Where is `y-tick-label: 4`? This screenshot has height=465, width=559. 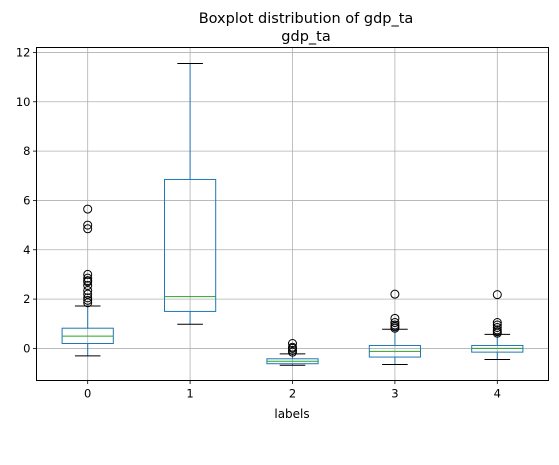 y-tick-label: 4 is located at coordinates (26, 250).